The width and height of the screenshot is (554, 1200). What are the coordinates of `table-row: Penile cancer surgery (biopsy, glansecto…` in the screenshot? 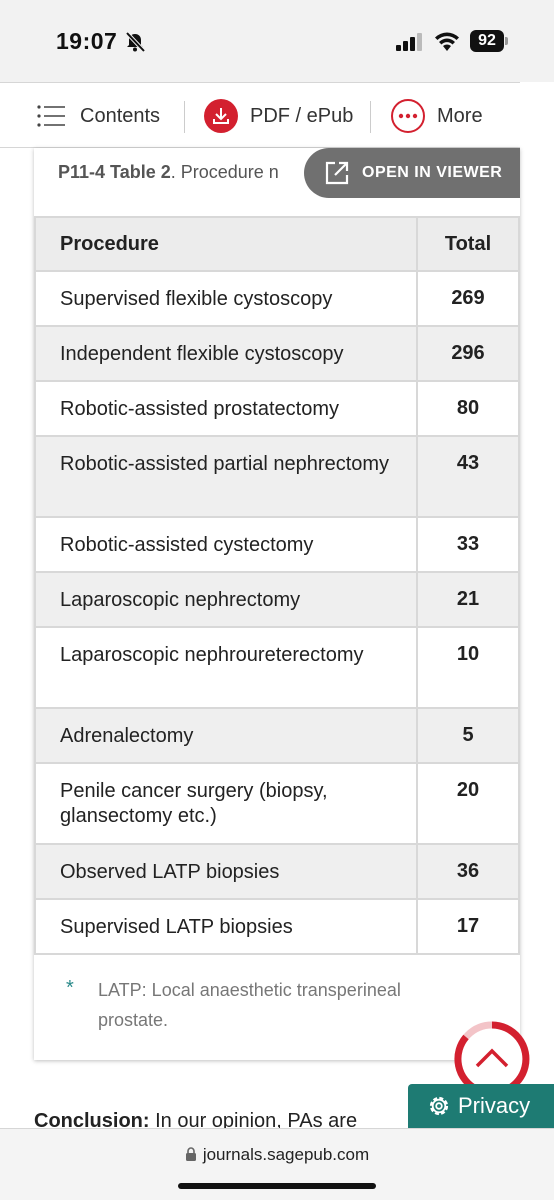 It's located at (277, 803).